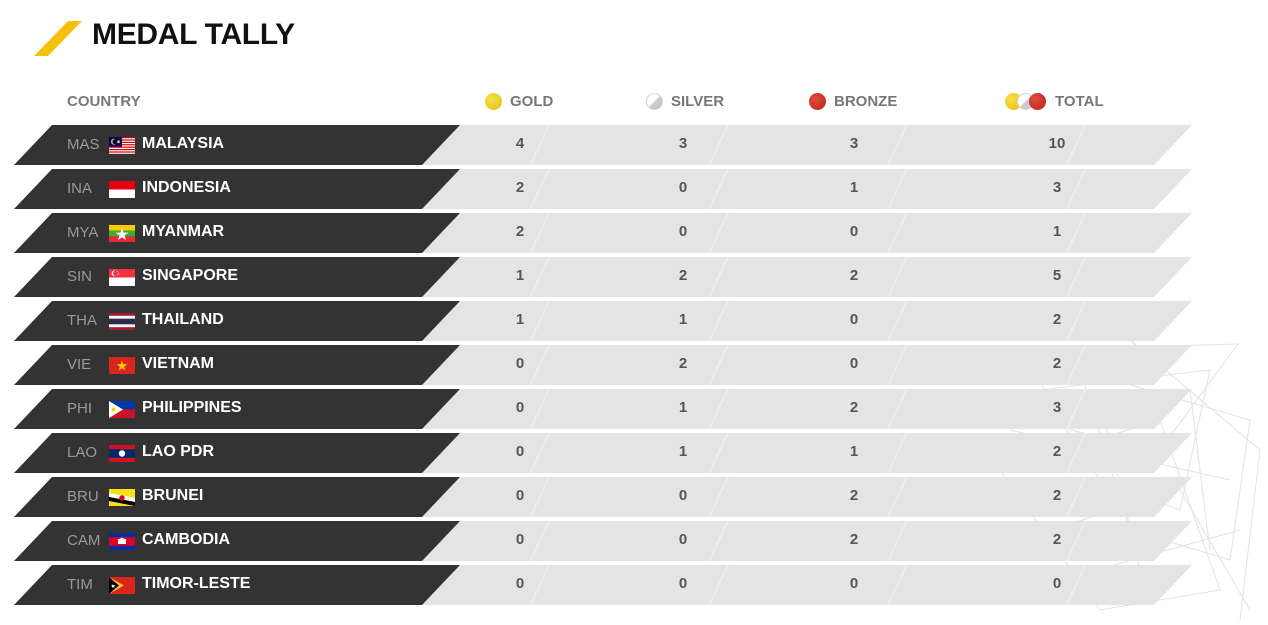 The height and width of the screenshot is (625, 1268). Describe the element at coordinates (683, 143) in the screenshot. I see `silver-count: 3` at that location.